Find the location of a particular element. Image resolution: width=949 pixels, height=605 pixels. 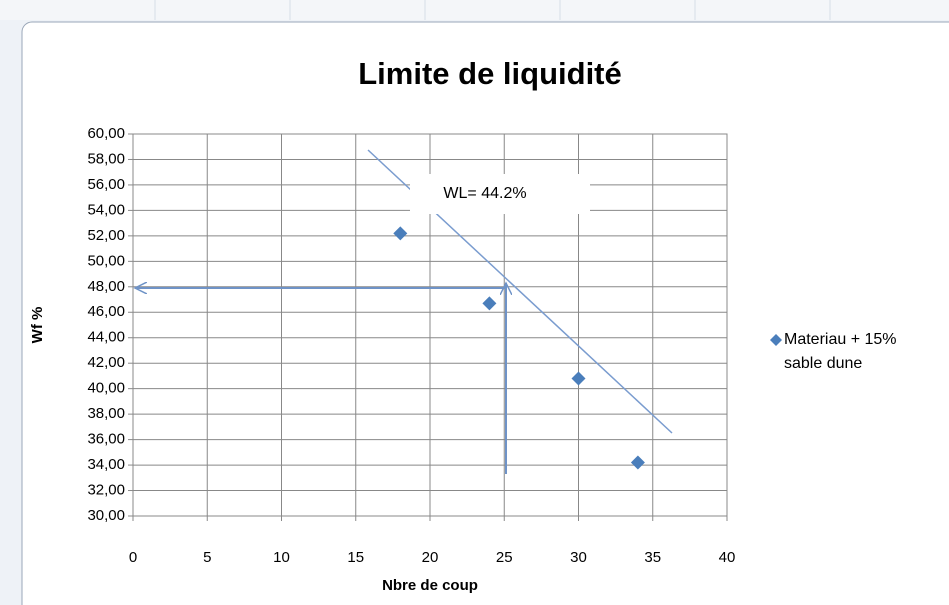

y-tick-label: 58,00 is located at coordinates (106, 158).